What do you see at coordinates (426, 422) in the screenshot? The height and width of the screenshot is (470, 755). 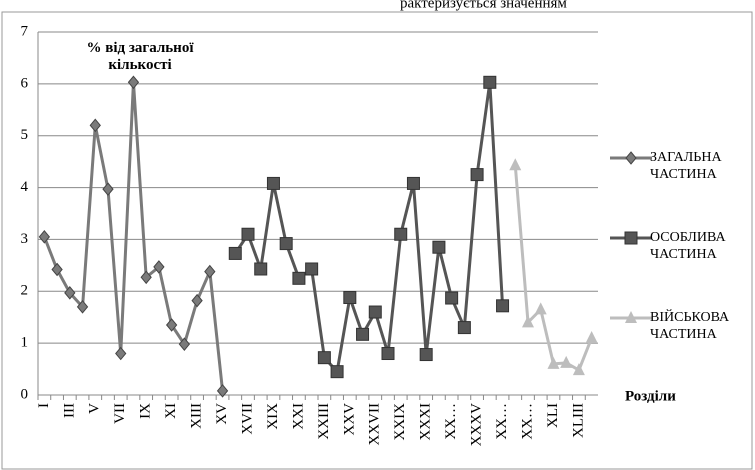 I see `x-tick-label: XXXI` at bounding box center [426, 422].